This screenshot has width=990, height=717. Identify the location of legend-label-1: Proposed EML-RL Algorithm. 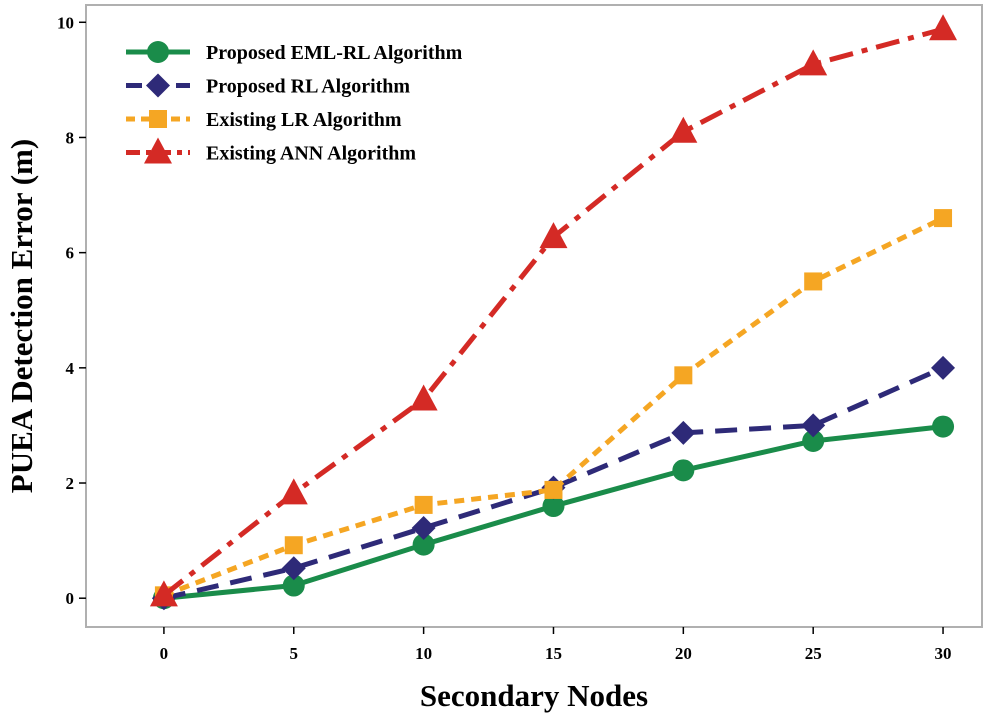
(334, 53).